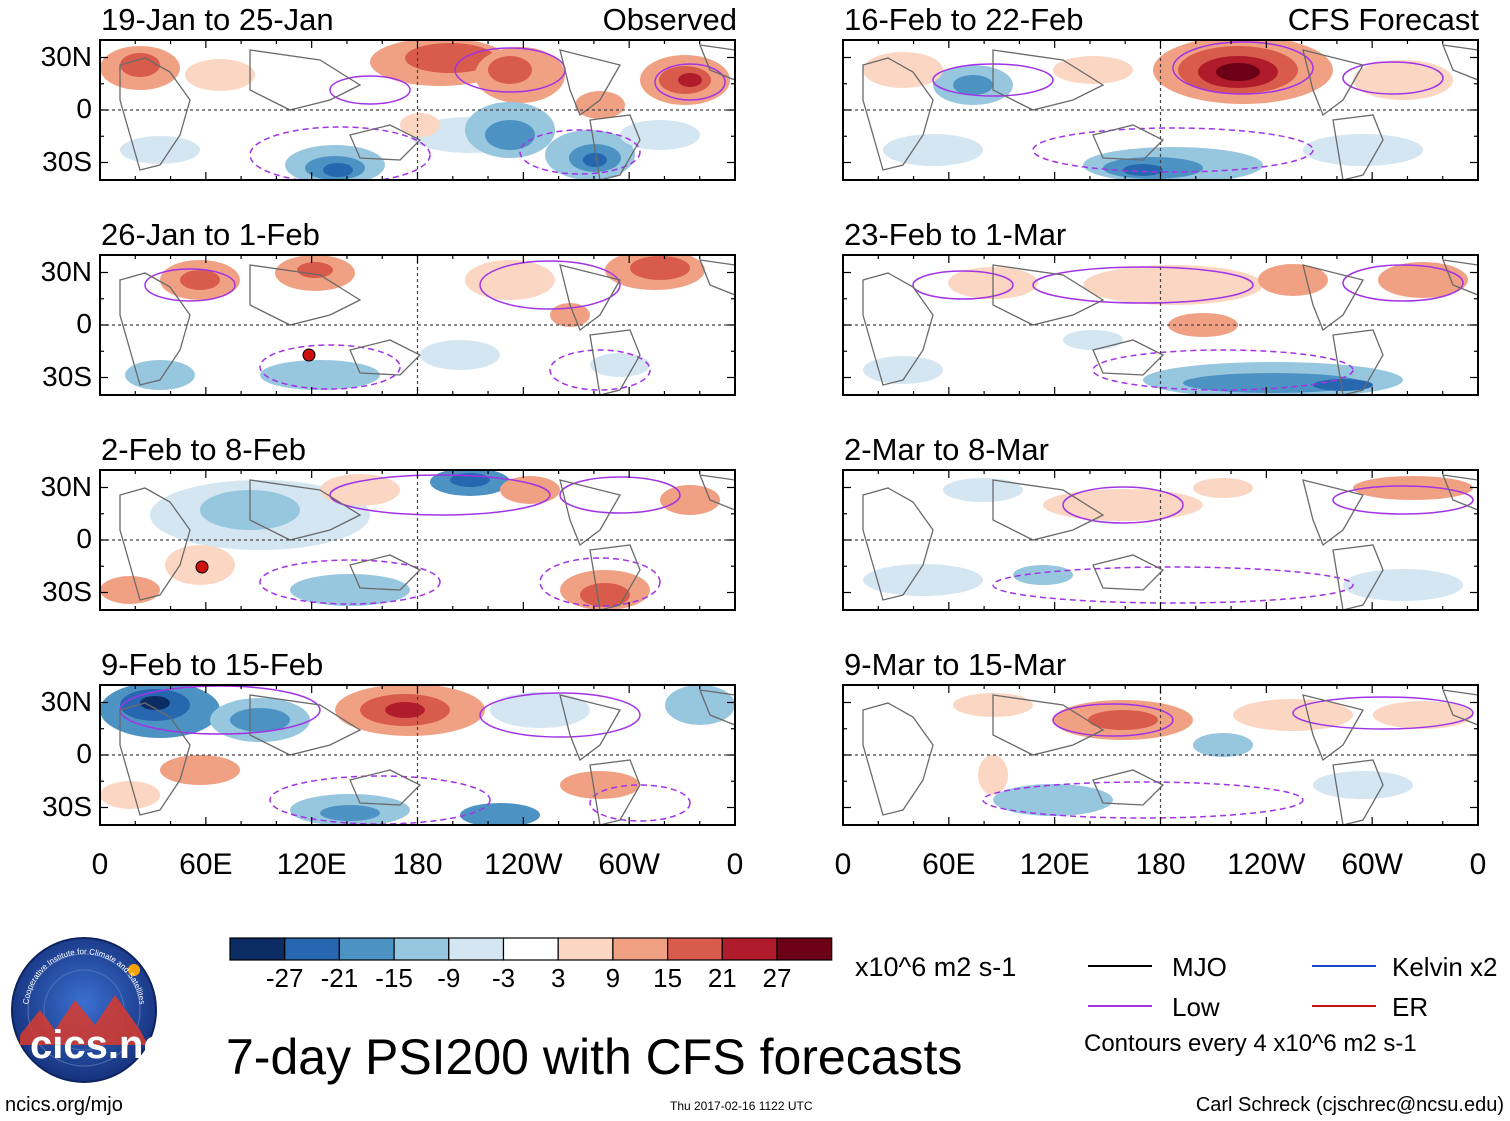 This screenshot has height=1121, width=1510. Describe the element at coordinates (503, 978) in the screenshot. I see `colorbar-tick-label: -3` at that location.